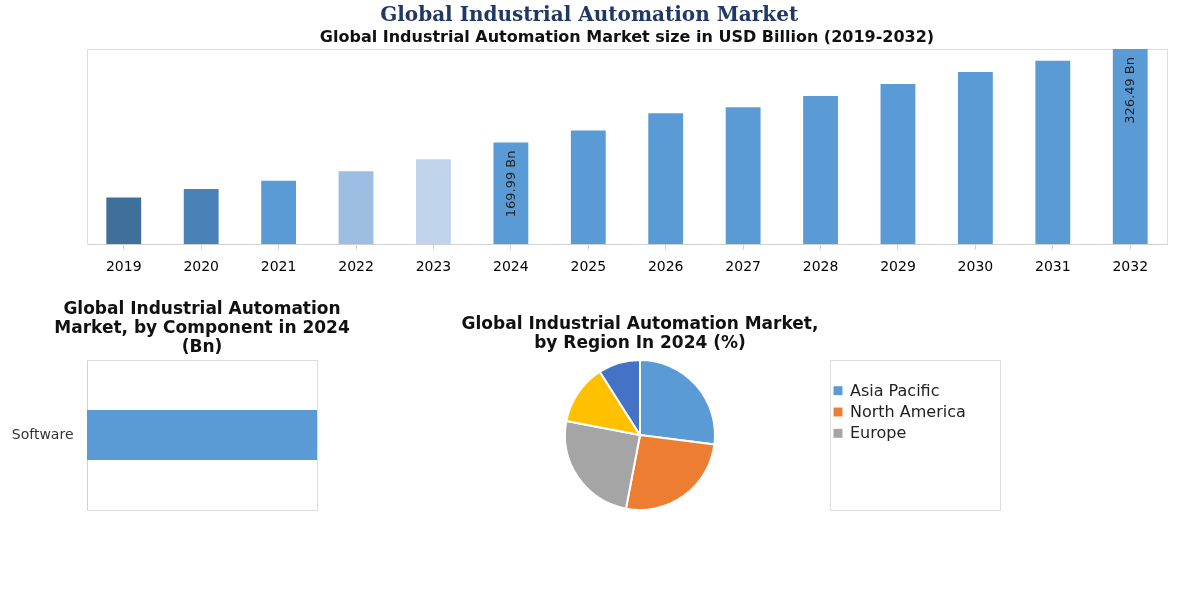 The height and width of the screenshot is (600, 1200). I want to click on x-tick-label: 2022, so click(356, 265).